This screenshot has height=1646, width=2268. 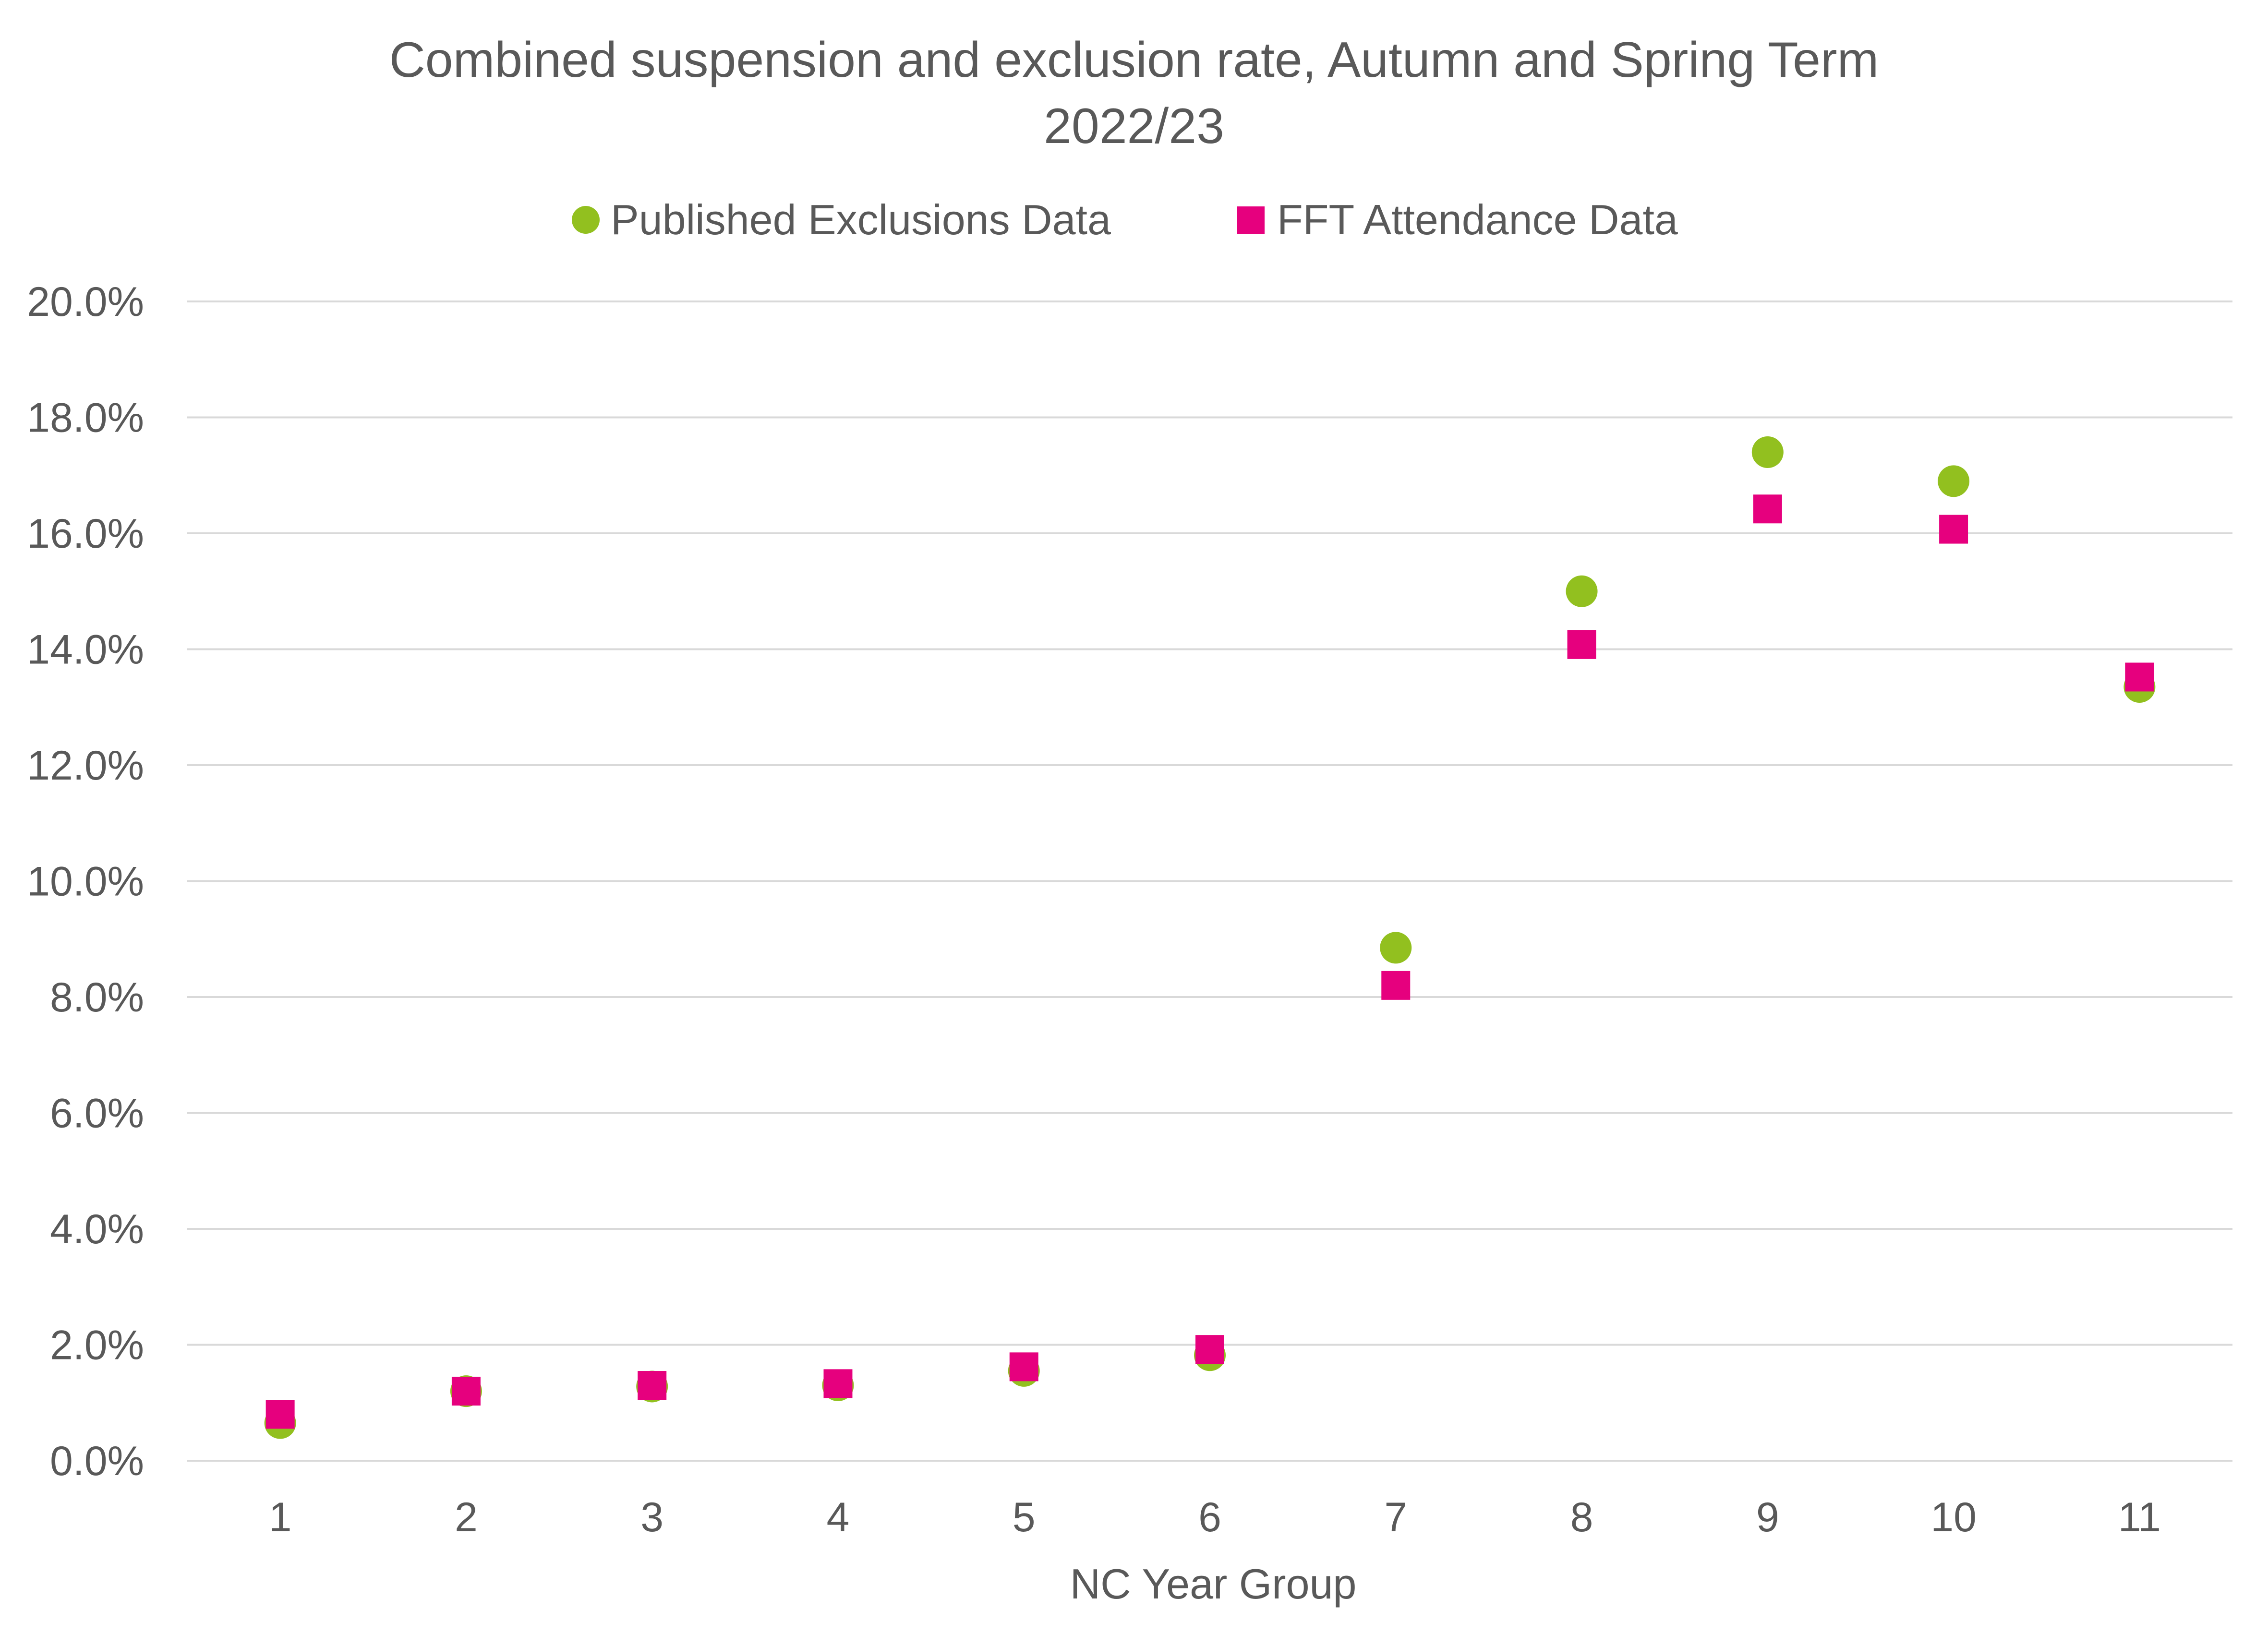 I want to click on x-tick-label: 3, so click(x=652, y=1517).